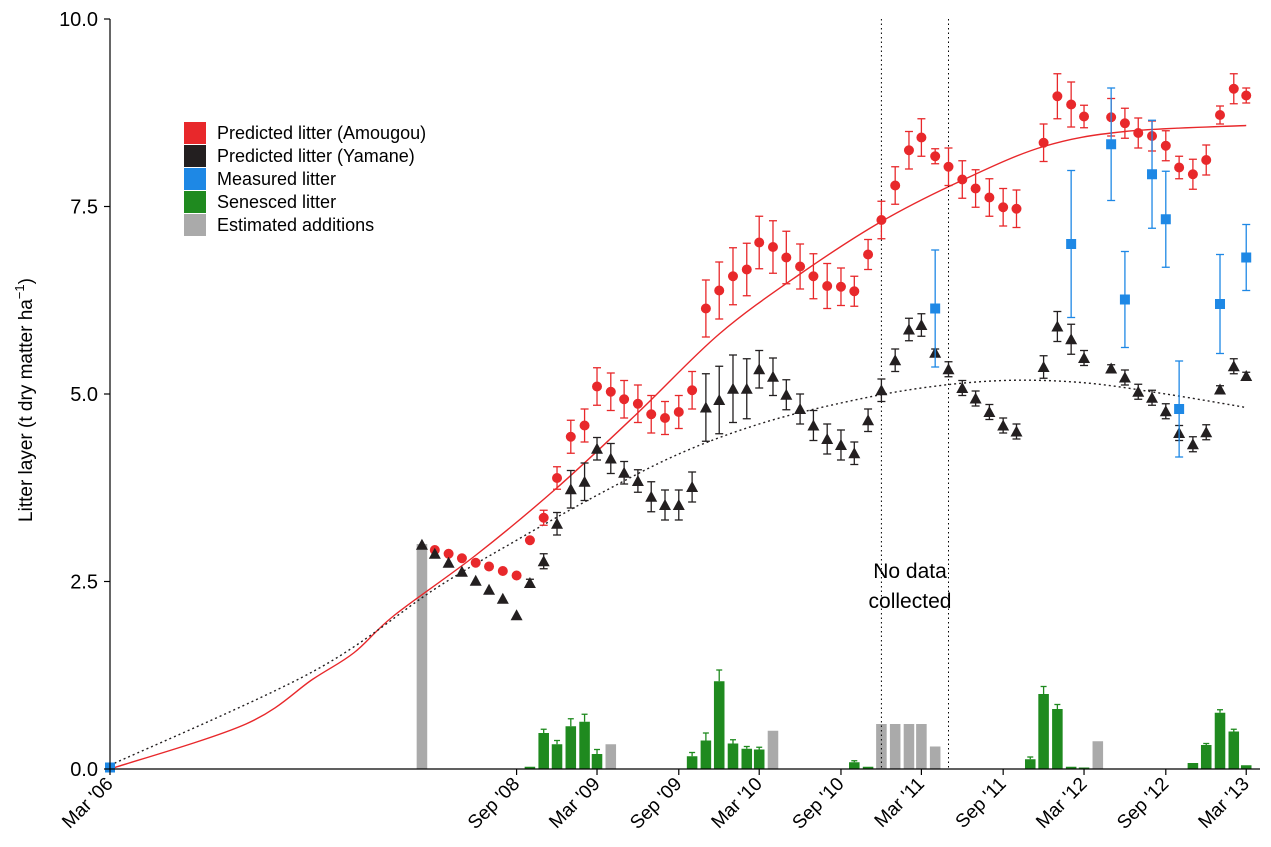 Image resolution: width=1271 pixels, height=847 pixels. Describe the element at coordinates (24, 400) in the screenshot. I see `y-axis-label: Litter layer (t dry matter ha−1)` at that location.